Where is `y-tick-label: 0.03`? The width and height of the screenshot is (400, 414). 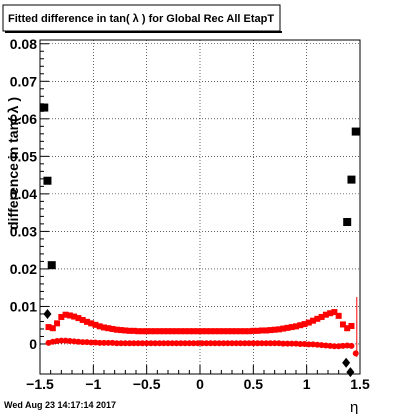 y-tick-label: 0.03 is located at coordinates (23, 231).